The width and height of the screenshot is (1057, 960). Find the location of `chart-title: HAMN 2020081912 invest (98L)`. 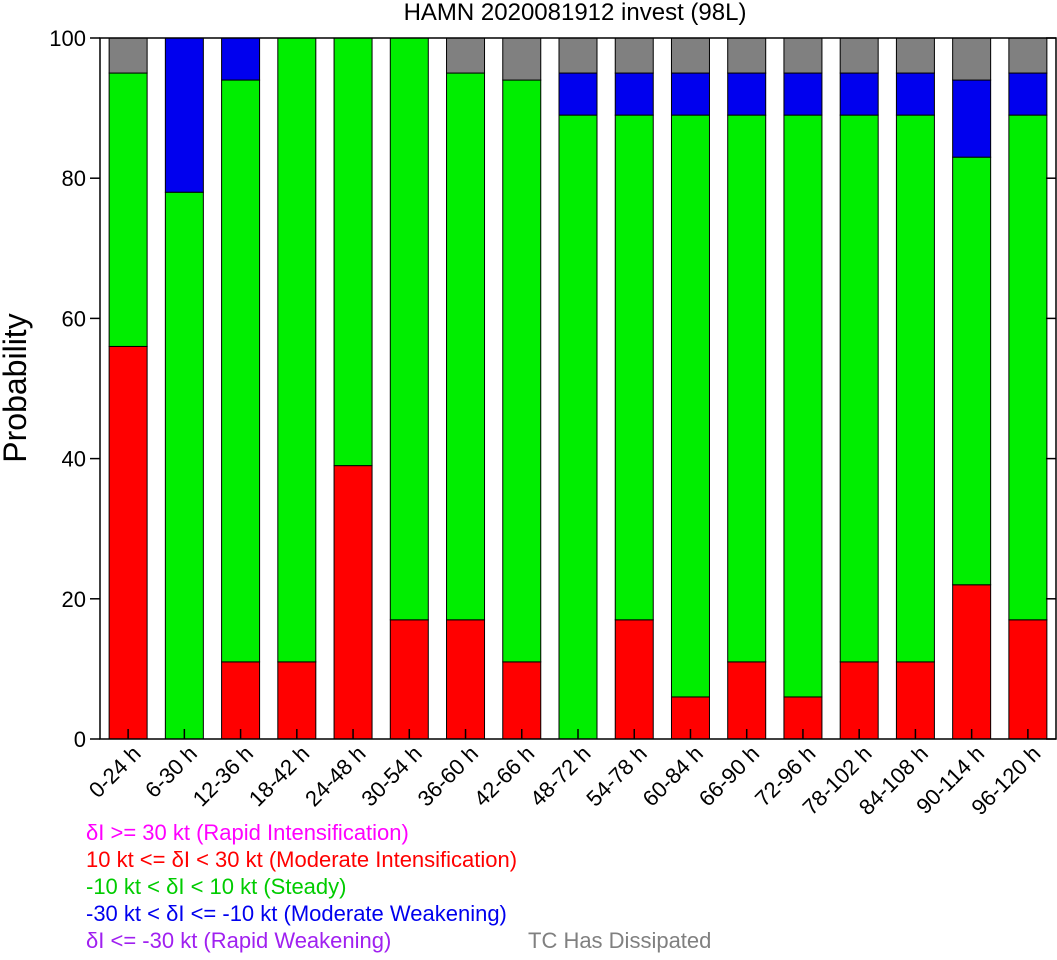

chart-title: HAMN 2020081912 invest (98L) is located at coordinates (575, 13).